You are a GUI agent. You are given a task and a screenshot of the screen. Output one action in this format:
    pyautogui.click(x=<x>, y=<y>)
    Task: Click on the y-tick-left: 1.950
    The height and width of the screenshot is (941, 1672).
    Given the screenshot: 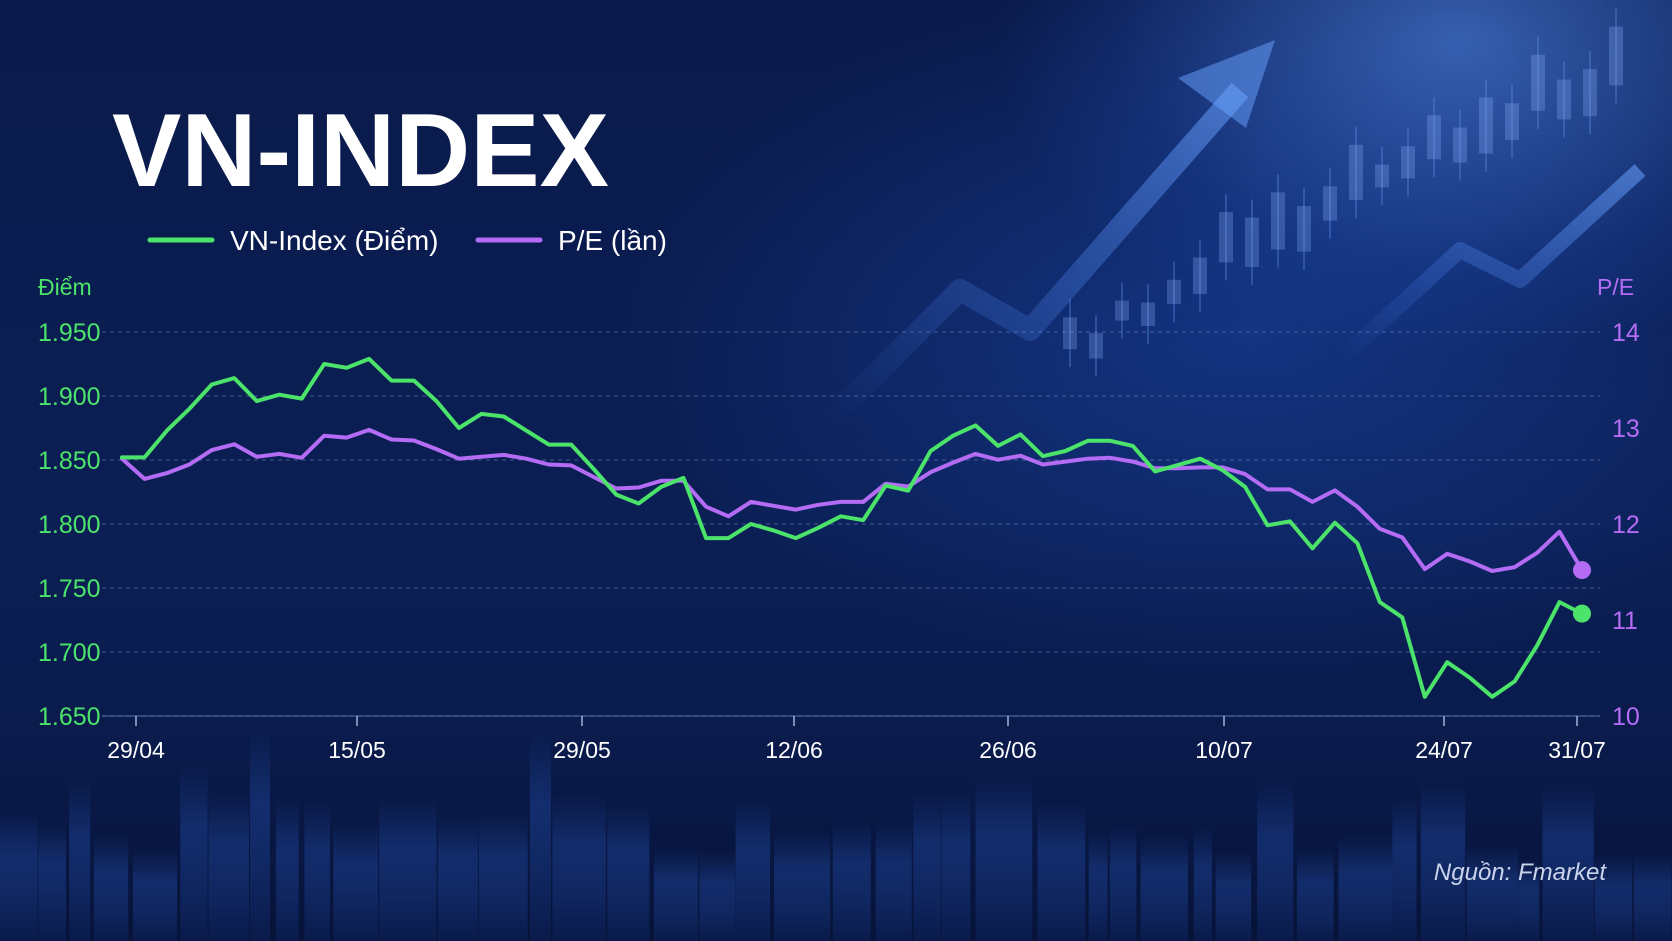 What is the action you would take?
    pyautogui.click(x=69, y=333)
    